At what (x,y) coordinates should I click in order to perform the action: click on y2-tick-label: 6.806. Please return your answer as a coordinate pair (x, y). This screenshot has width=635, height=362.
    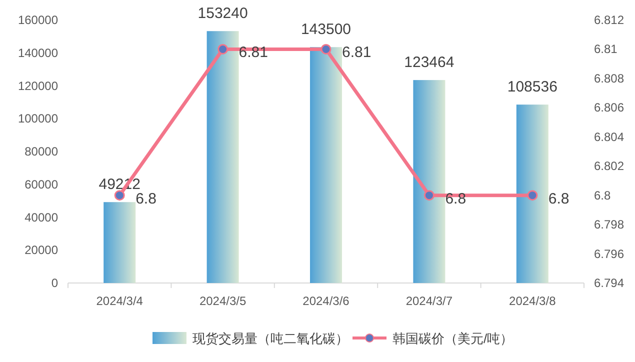
    Looking at the image, I should click on (609, 107).